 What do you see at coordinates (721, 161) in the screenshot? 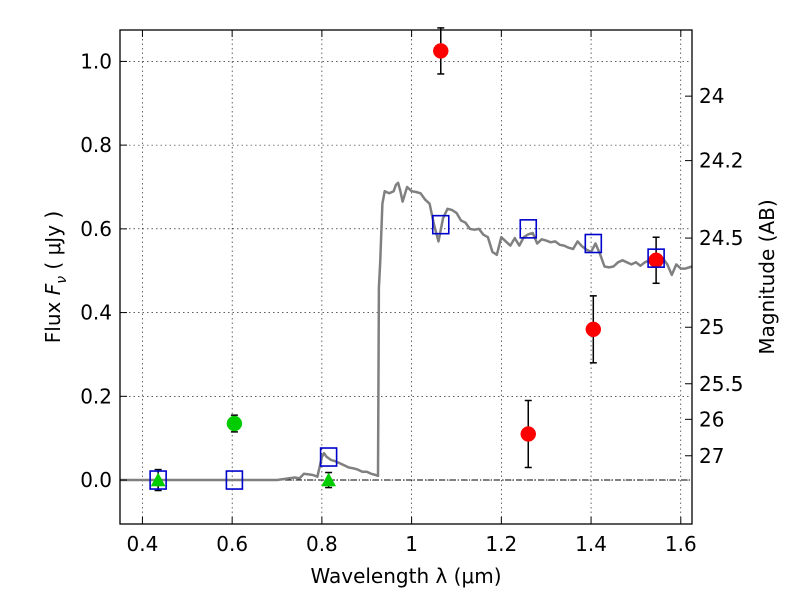
I see `right-tick-label: 24.2` at bounding box center [721, 161].